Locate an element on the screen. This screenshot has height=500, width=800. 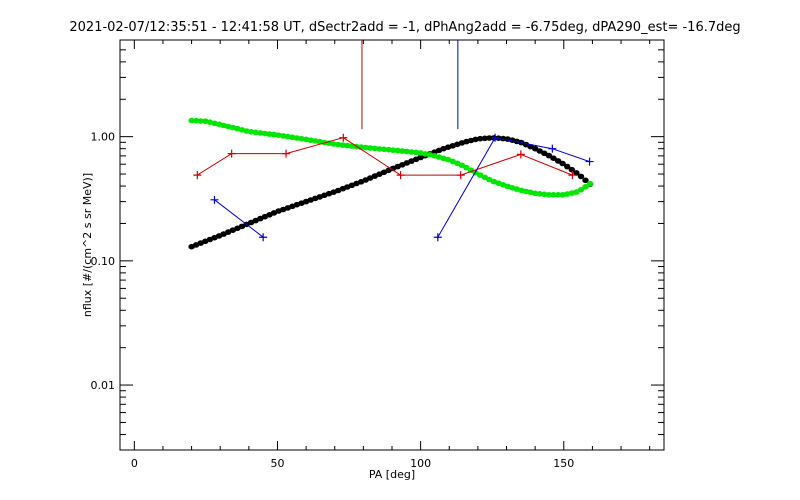
y-tick-label: 0.10 is located at coordinates (103, 261).